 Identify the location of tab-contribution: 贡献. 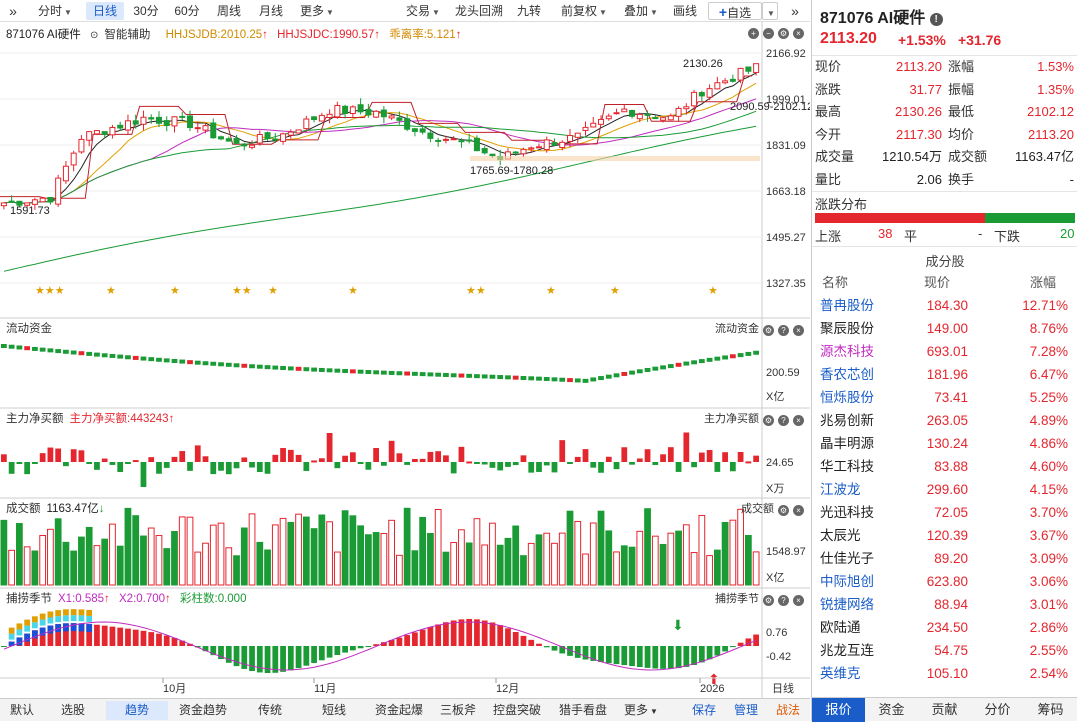
(944, 709).